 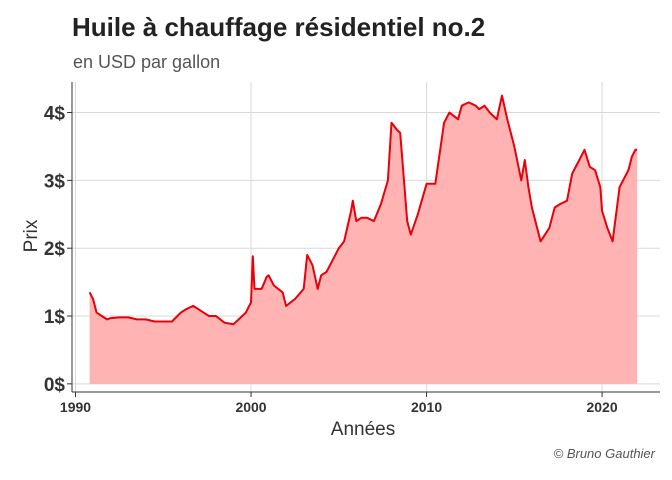 I want to click on y-tick-label: 4$, so click(x=55, y=114).